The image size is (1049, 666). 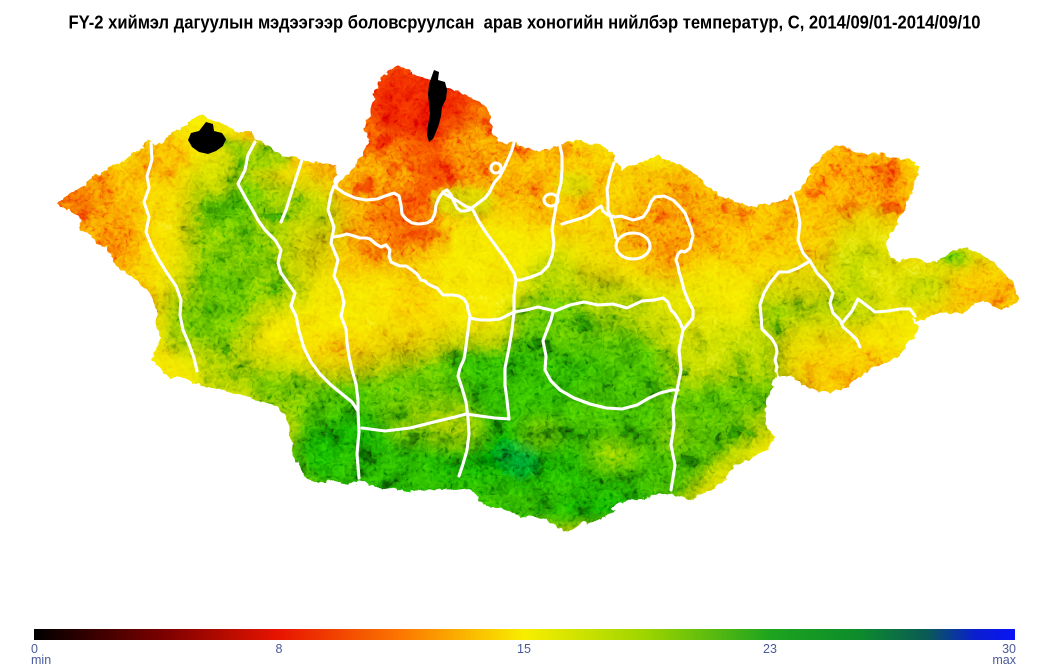 What do you see at coordinates (524, 649) in the screenshot?
I see `svg-text: 15` at bounding box center [524, 649].